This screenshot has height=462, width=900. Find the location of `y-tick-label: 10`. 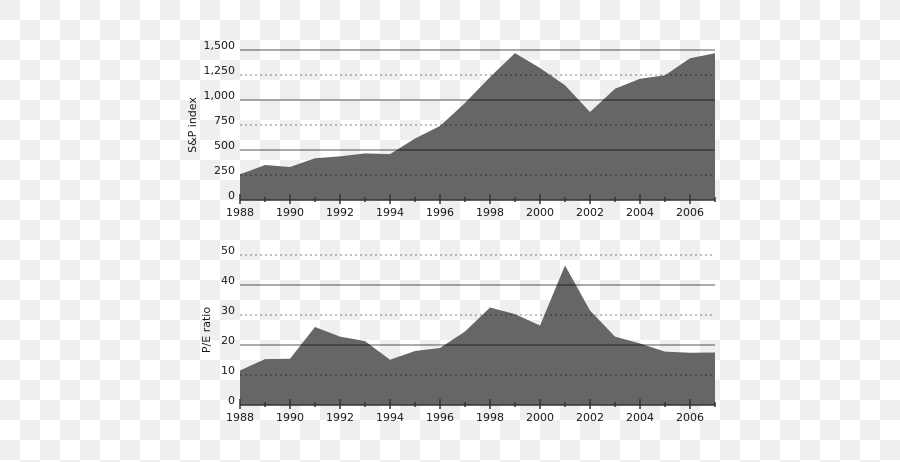

y-tick-label: 10 is located at coordinates (228, 370).